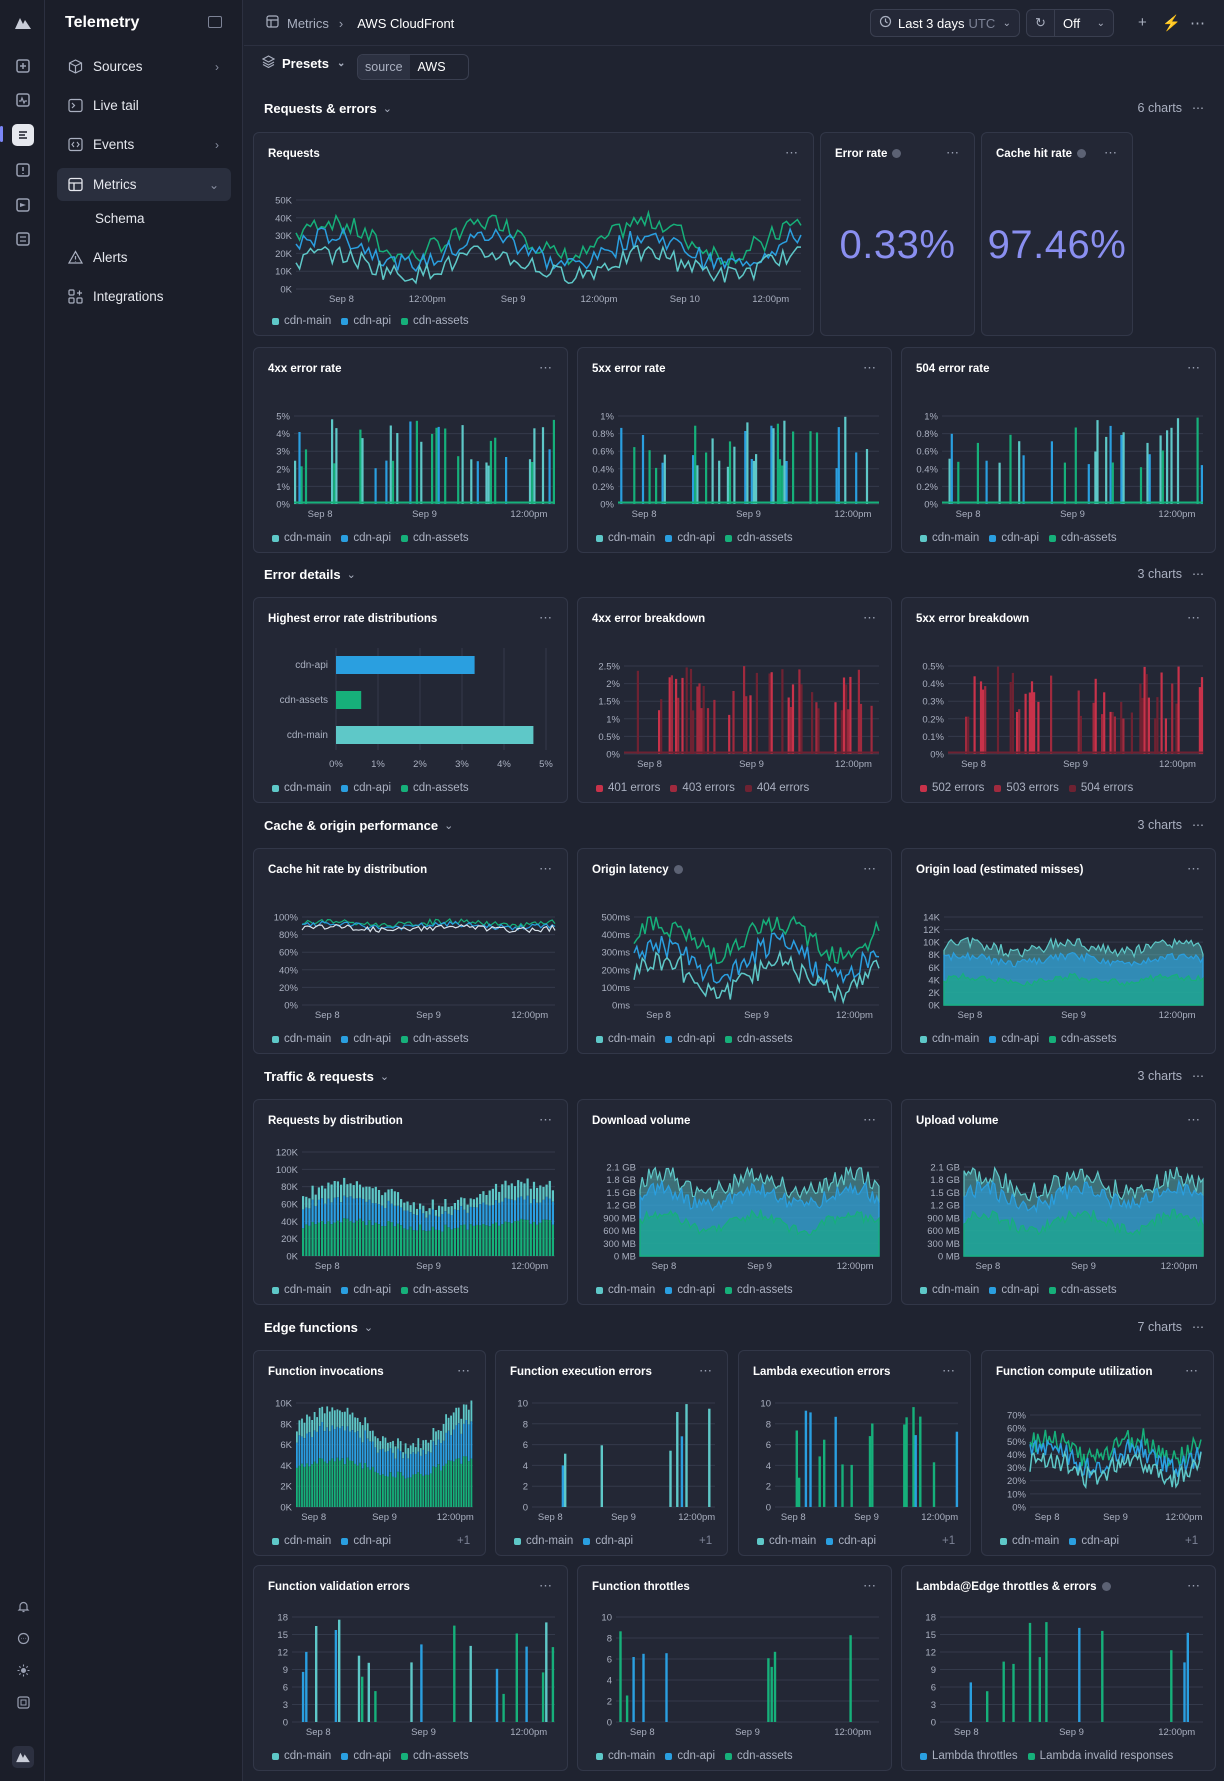 Image resolution: width=1224 pixels, height=1781 pixels. I want to click on chart-plot: 2.5% 2% 1.5% 1% 0.5% 0% Sep 8 Sep 9 12:00pm, so click(735, 701).